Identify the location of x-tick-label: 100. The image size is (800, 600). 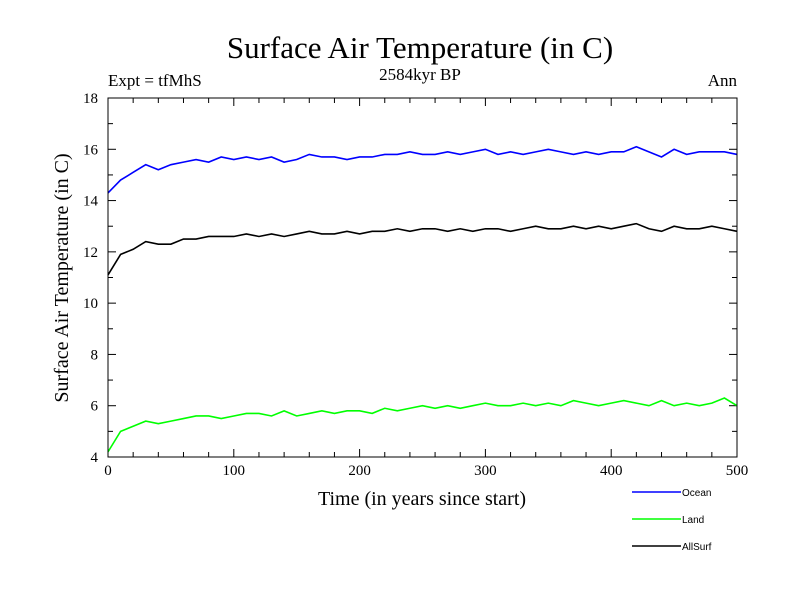
(234, 471).